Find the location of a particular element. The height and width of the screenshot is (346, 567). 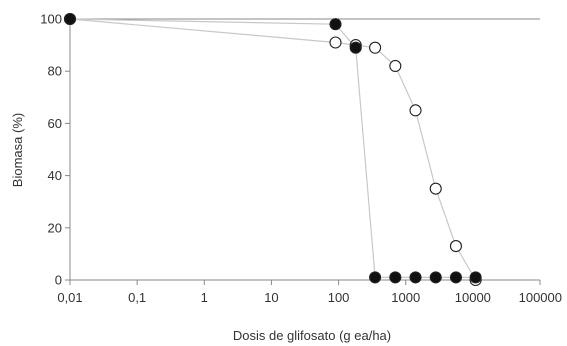

y-tick-label: 80 is located at coordinates (55, 71).